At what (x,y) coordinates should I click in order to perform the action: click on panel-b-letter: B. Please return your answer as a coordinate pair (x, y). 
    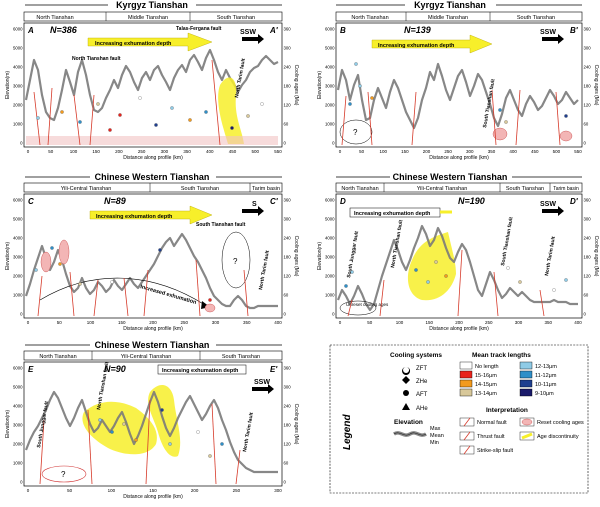
    Looking at the image, I should click on (343, 30).